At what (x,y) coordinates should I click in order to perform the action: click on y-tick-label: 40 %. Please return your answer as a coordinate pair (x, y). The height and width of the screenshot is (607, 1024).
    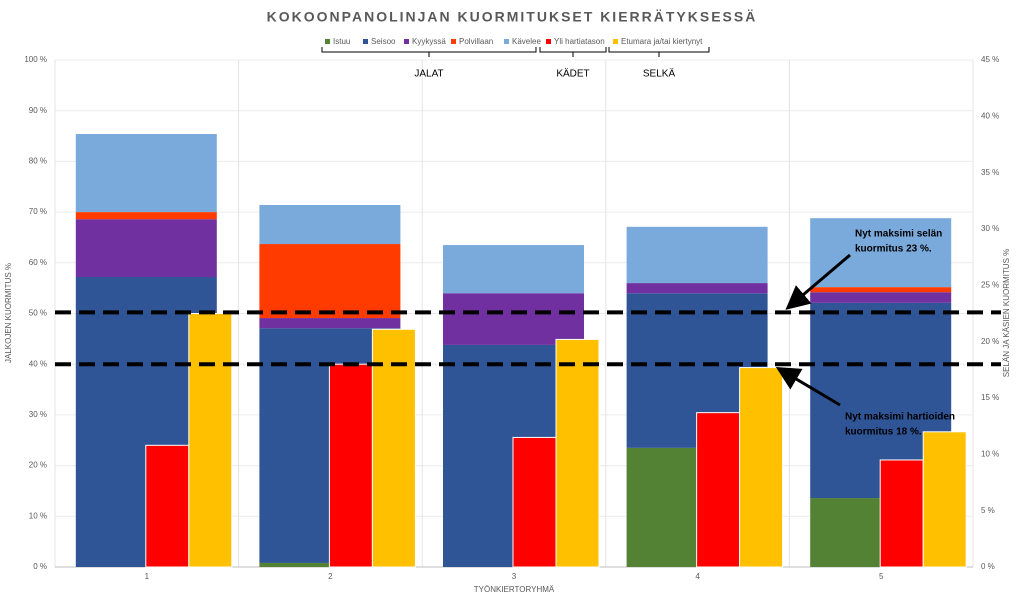
    Looking at the image, I should click on (38, 363).